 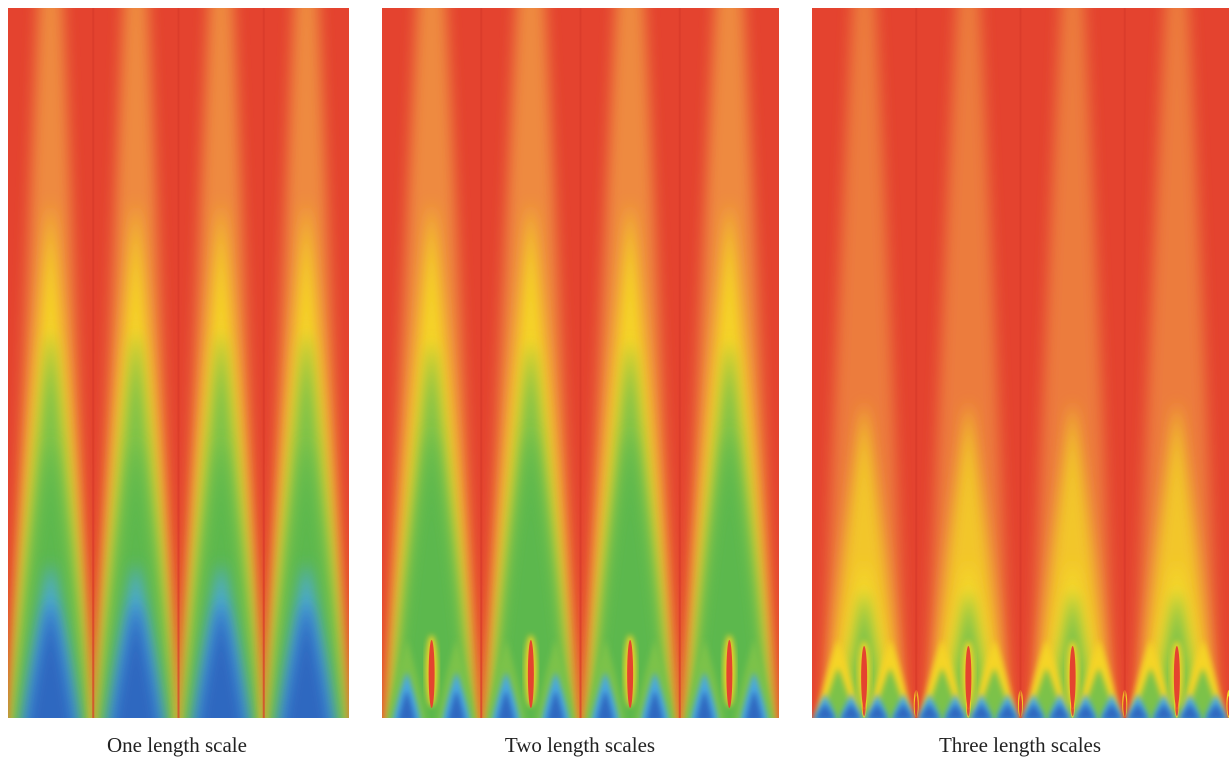 I want to click on caption: Two length scales, so click(x=580, y=745).